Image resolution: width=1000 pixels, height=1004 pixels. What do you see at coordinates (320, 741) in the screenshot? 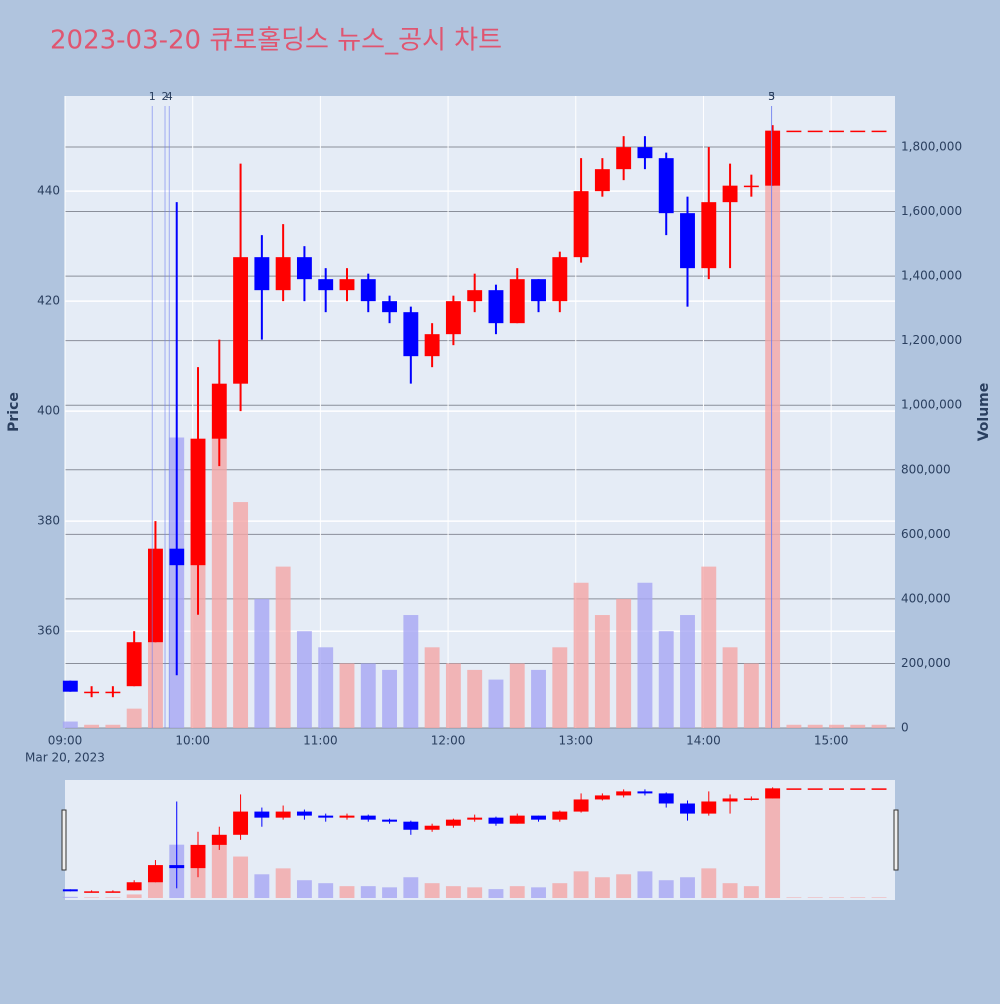
I see `x-tick-label: 11:00` at bounding box center [320, 741].